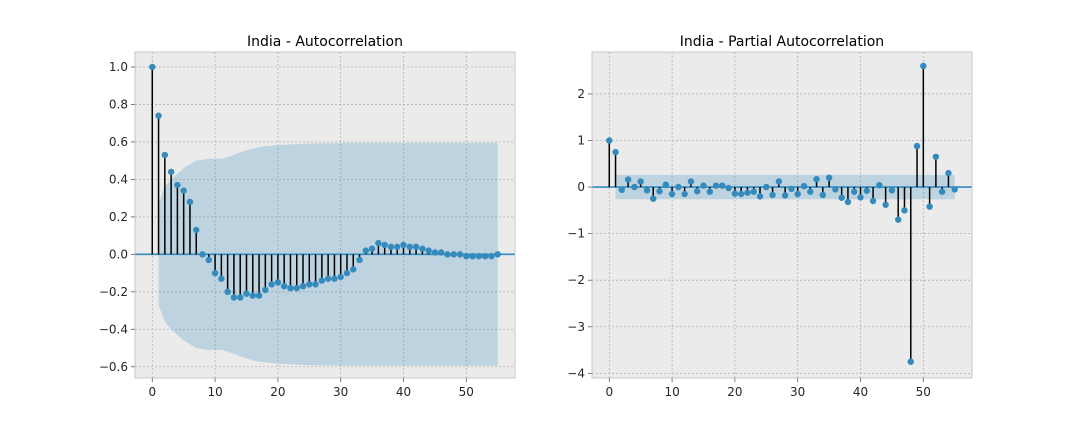  What do you see at coordinates (118, 67) in the screenshot?
I see `acf-ytick-label: 1.0` at bounding box center [118, 67].